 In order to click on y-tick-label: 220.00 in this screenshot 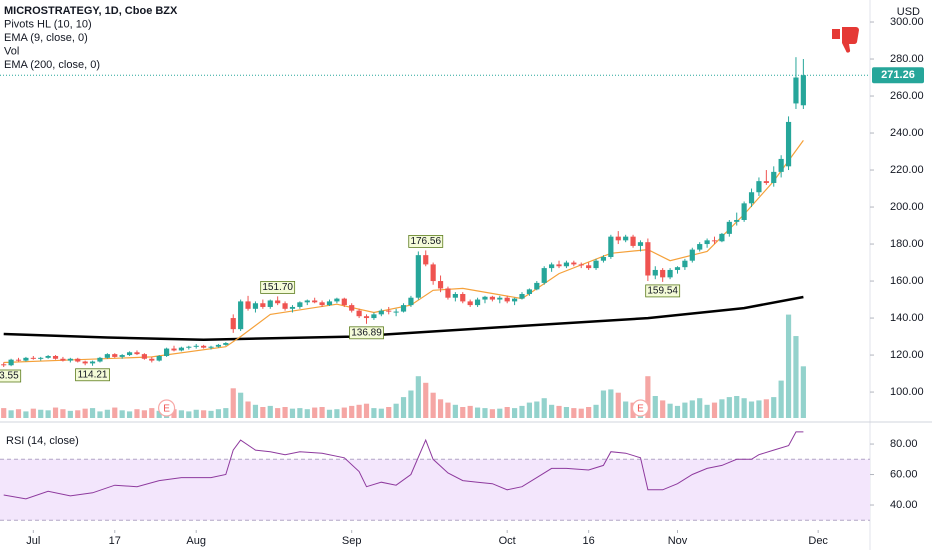, I will do `click(907, 170)`.